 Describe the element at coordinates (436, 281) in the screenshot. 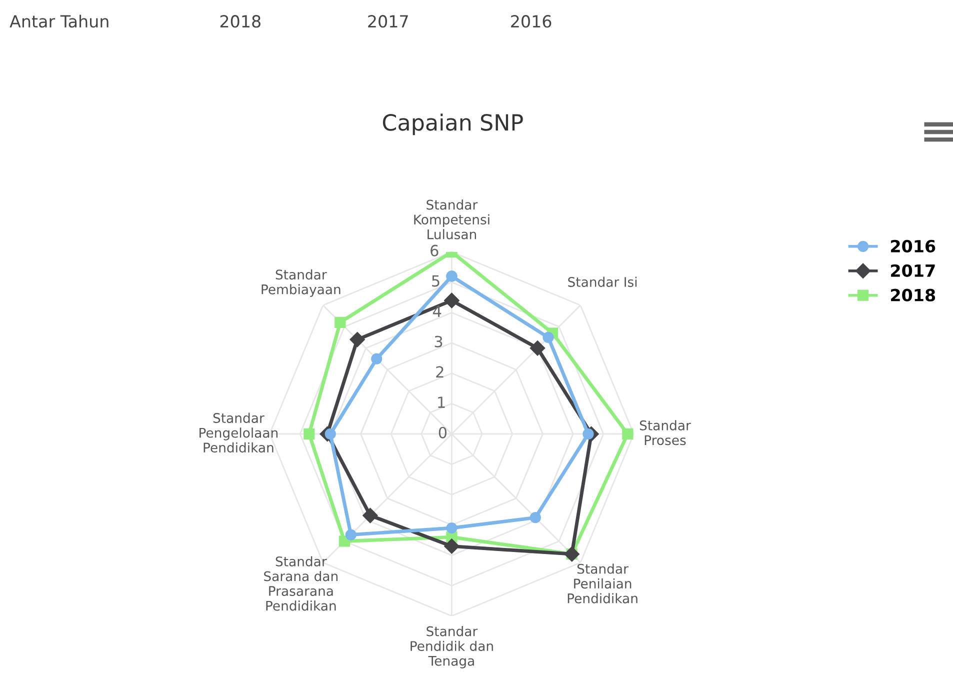

I see `y-tick-label: 5` at that location.